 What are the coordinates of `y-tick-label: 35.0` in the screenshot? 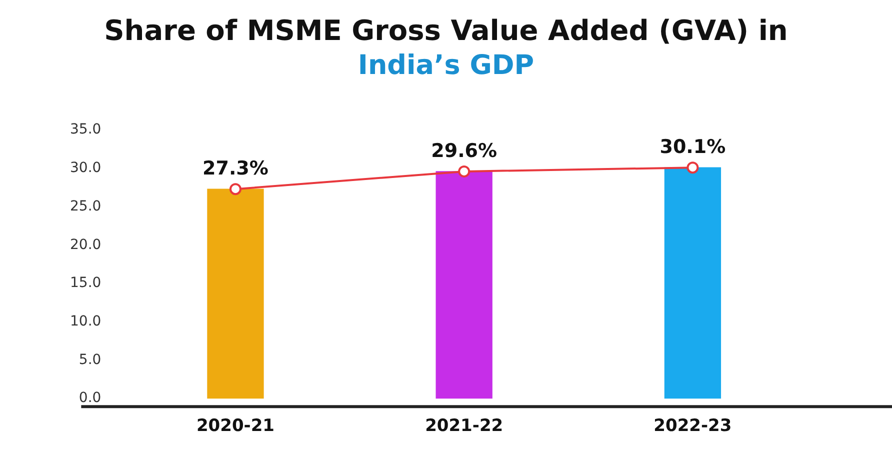 It's located at (86, 130).